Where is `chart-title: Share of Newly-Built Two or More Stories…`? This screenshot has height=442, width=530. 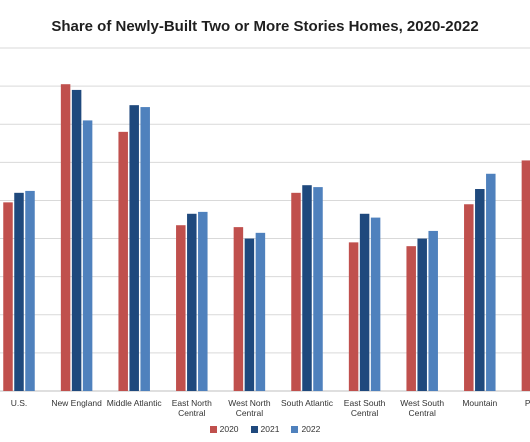
chart-title: Share of Newly-Built Two or More Stories… is located at coordinates (265, 26).